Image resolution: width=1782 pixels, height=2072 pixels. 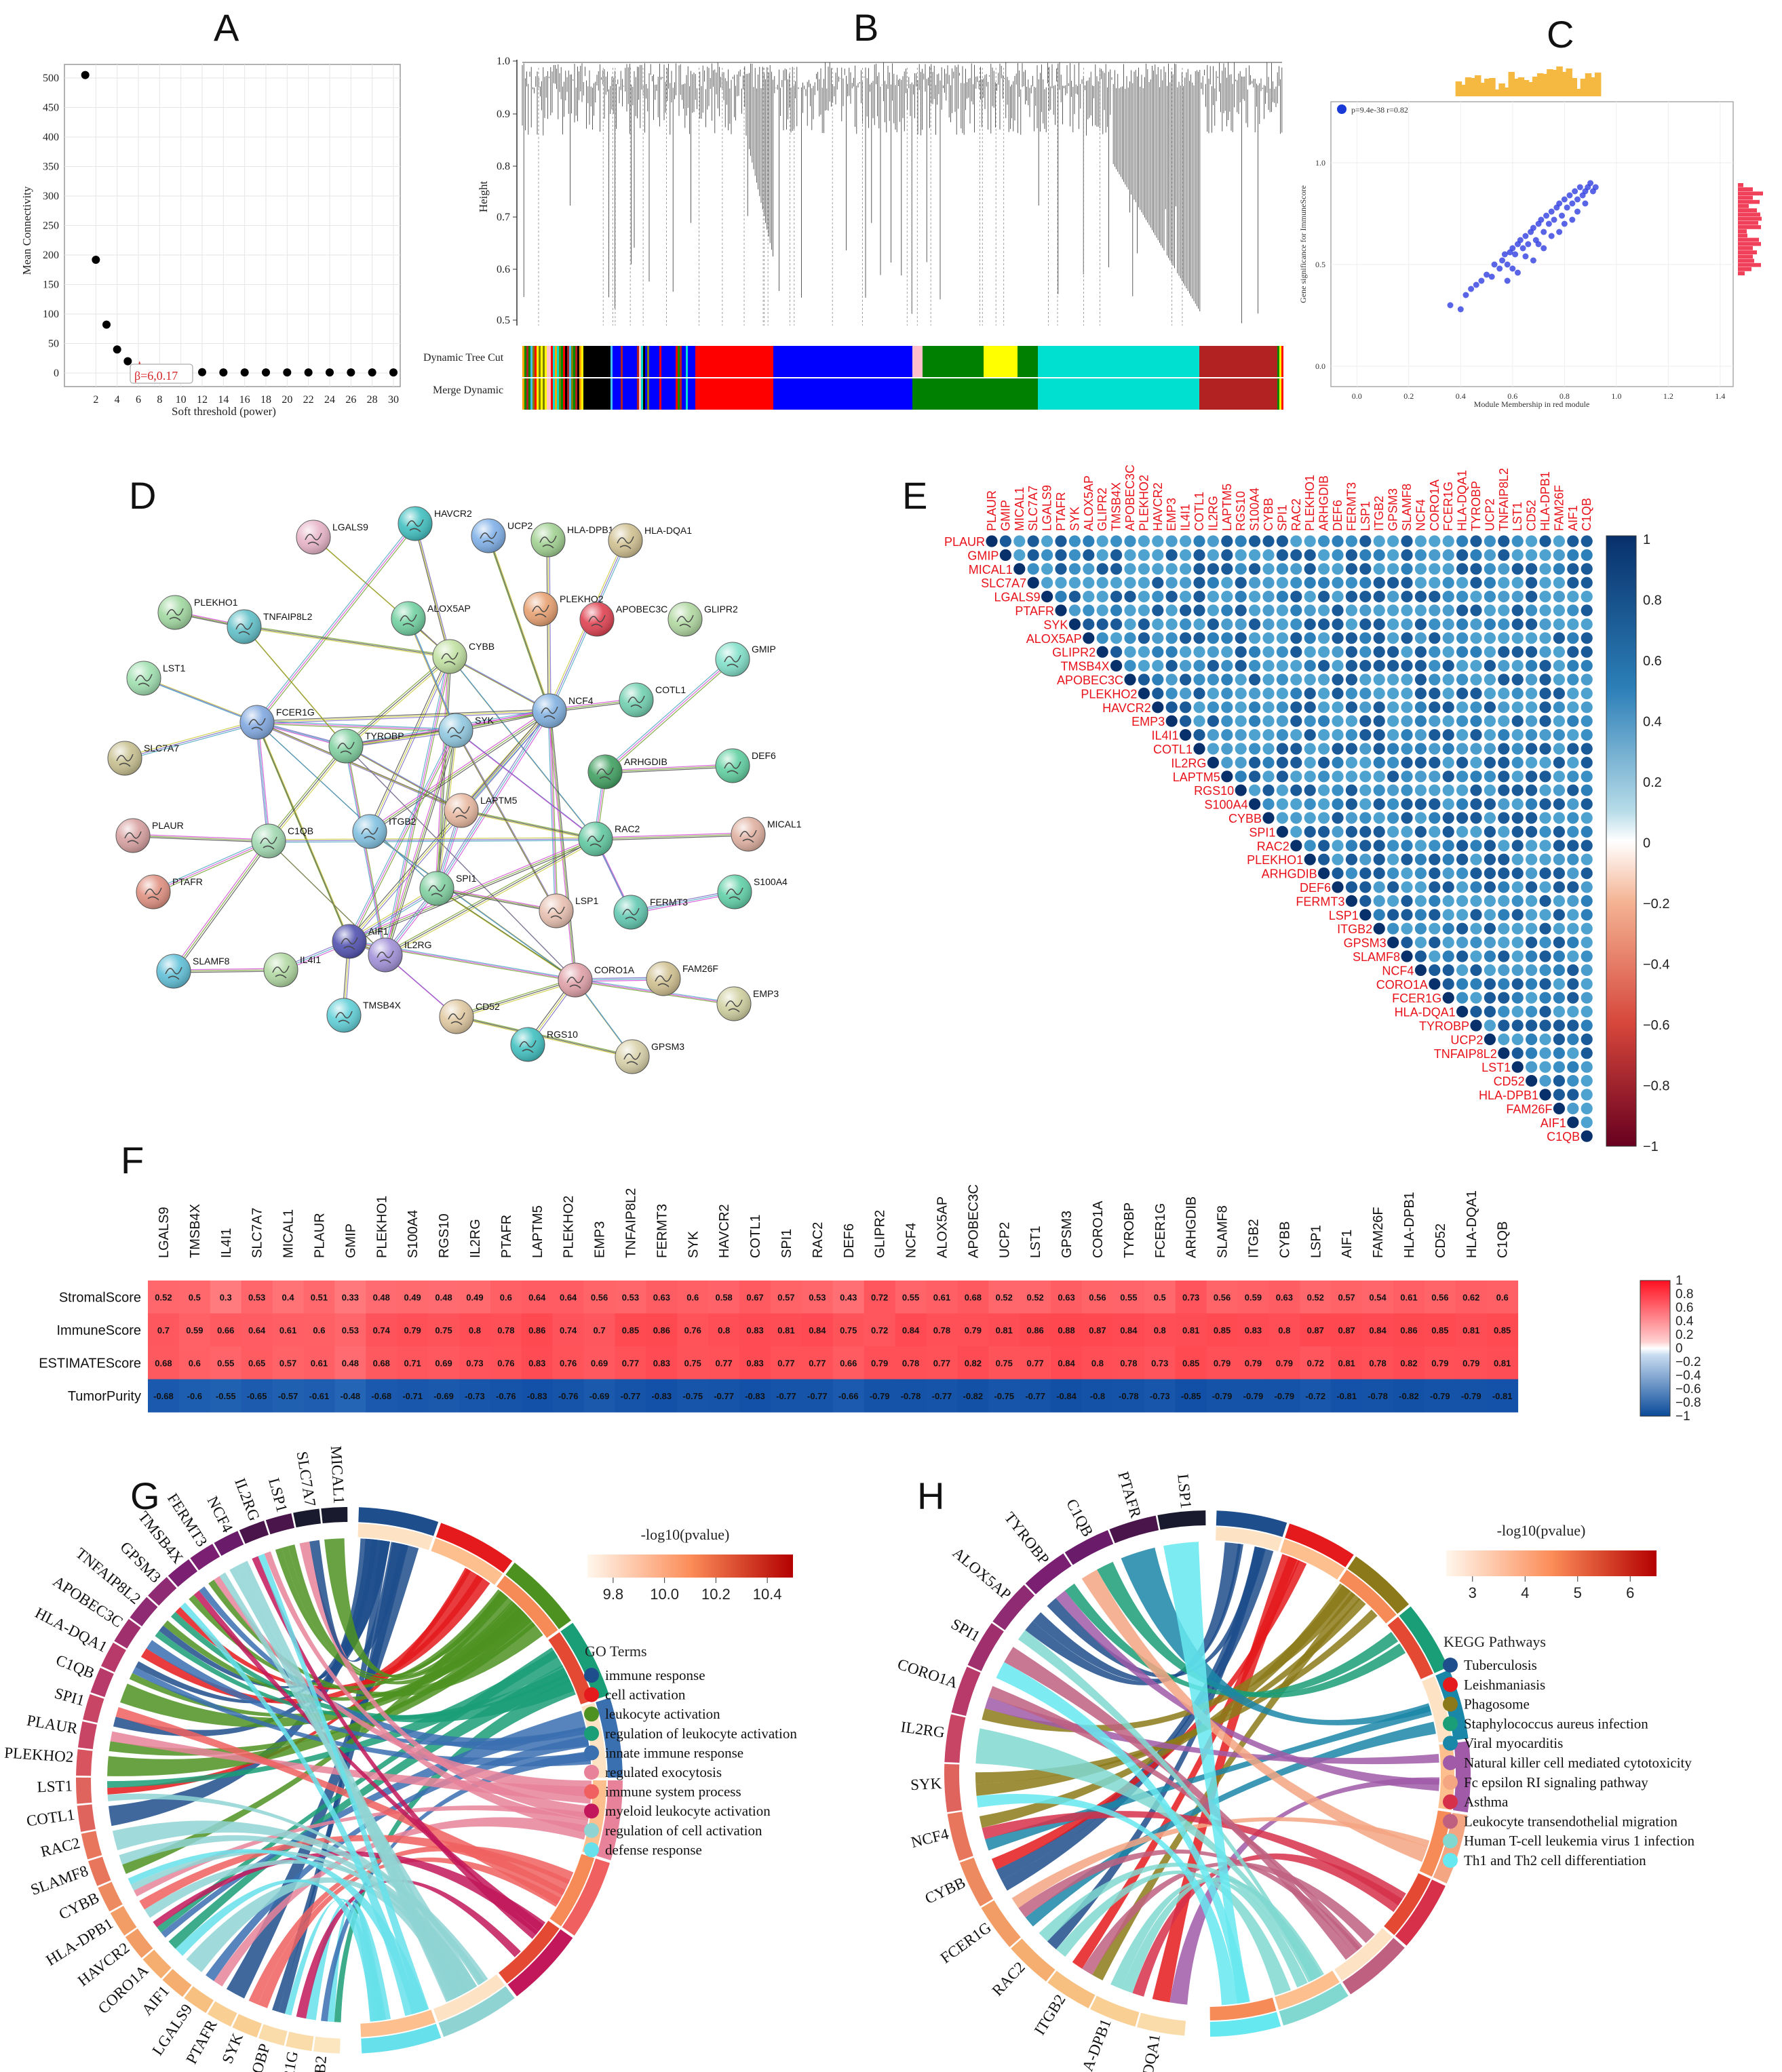 I want to click on chord-gene-label: PLEKHO2, so click(x=39, y=1755).